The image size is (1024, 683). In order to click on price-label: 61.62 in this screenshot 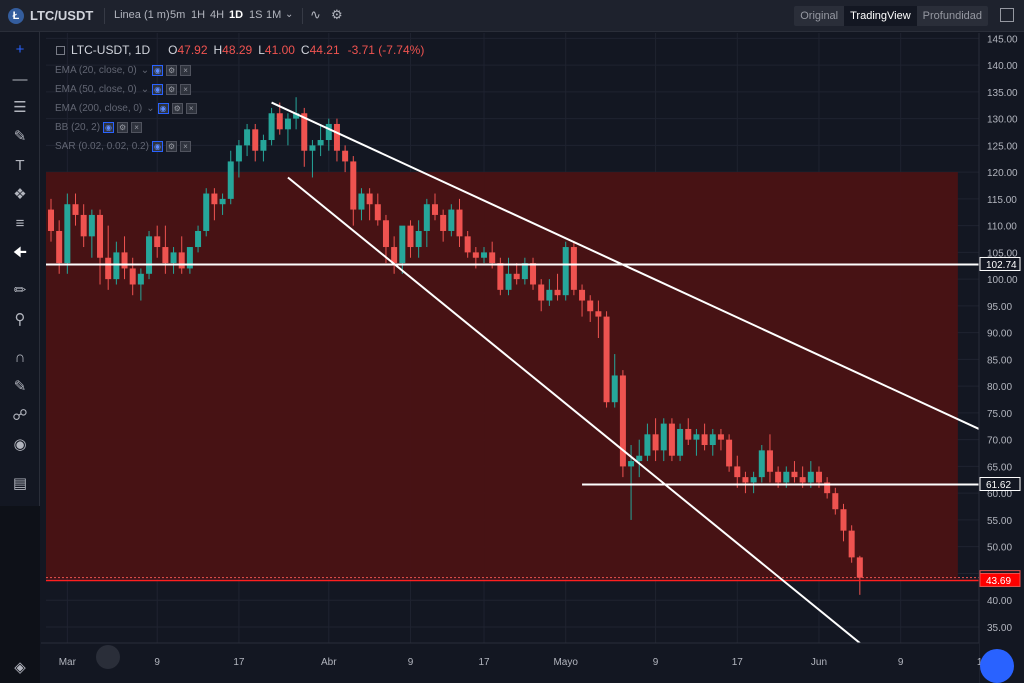, I will do `click(998, 485)`.